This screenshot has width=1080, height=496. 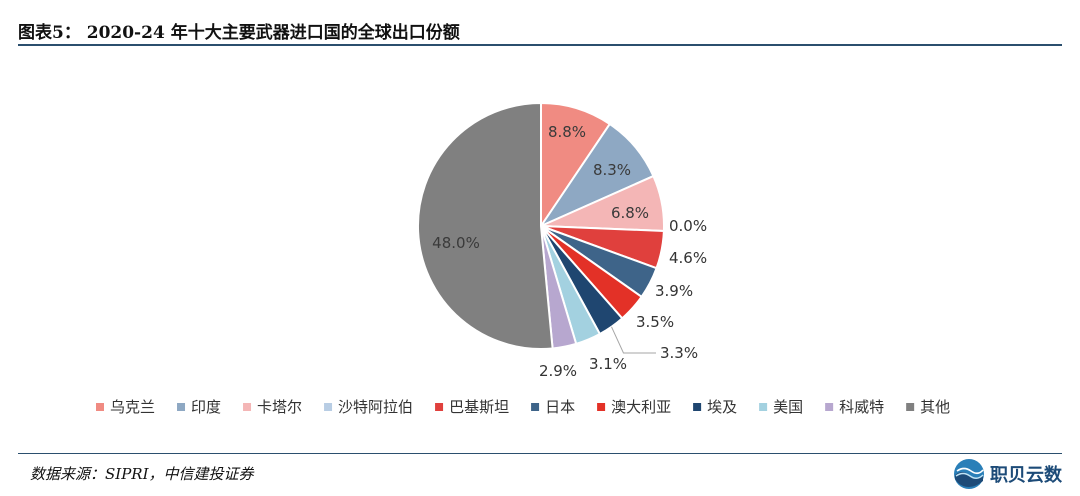 I want to click on legend-item-8: 美国, so click(x=781, y=407).